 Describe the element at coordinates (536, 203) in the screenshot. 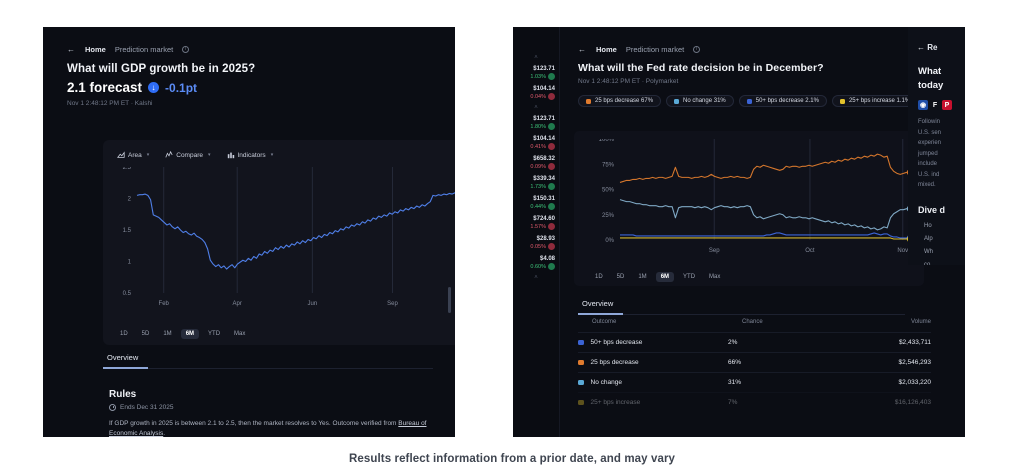

I see `ticker-quote: $150.31 0.44%` at that location.